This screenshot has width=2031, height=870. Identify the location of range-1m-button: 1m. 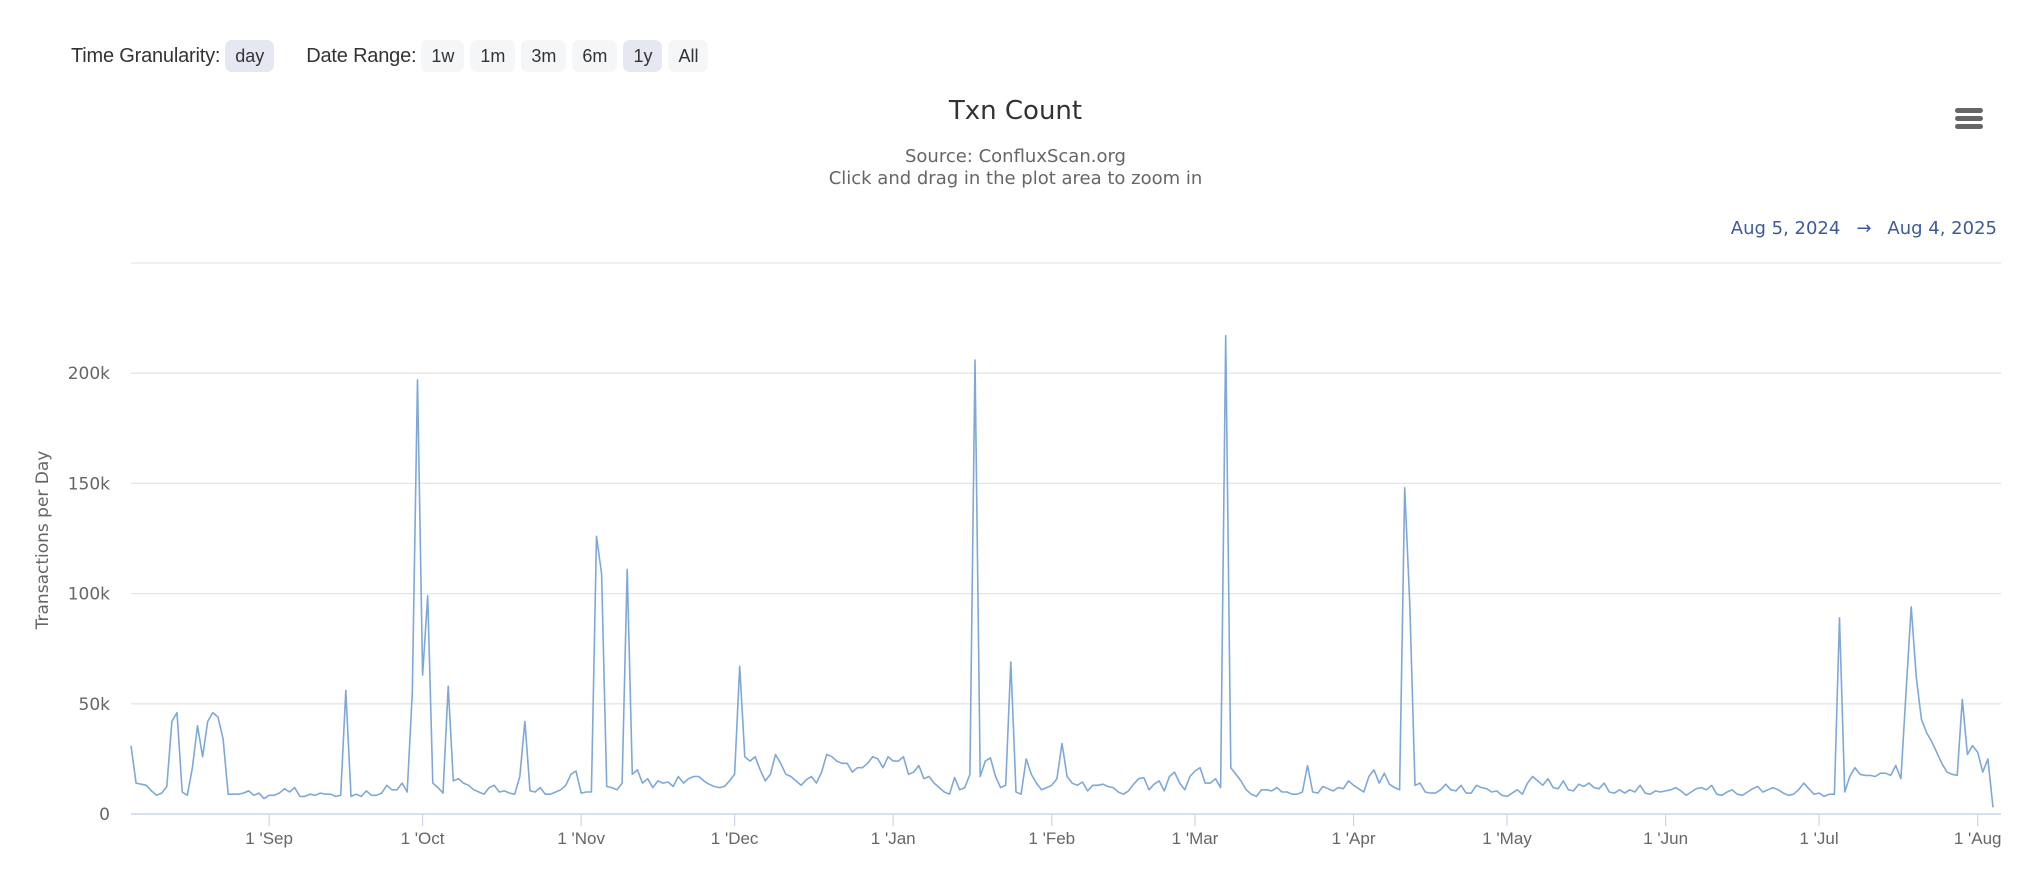
(493, 56).